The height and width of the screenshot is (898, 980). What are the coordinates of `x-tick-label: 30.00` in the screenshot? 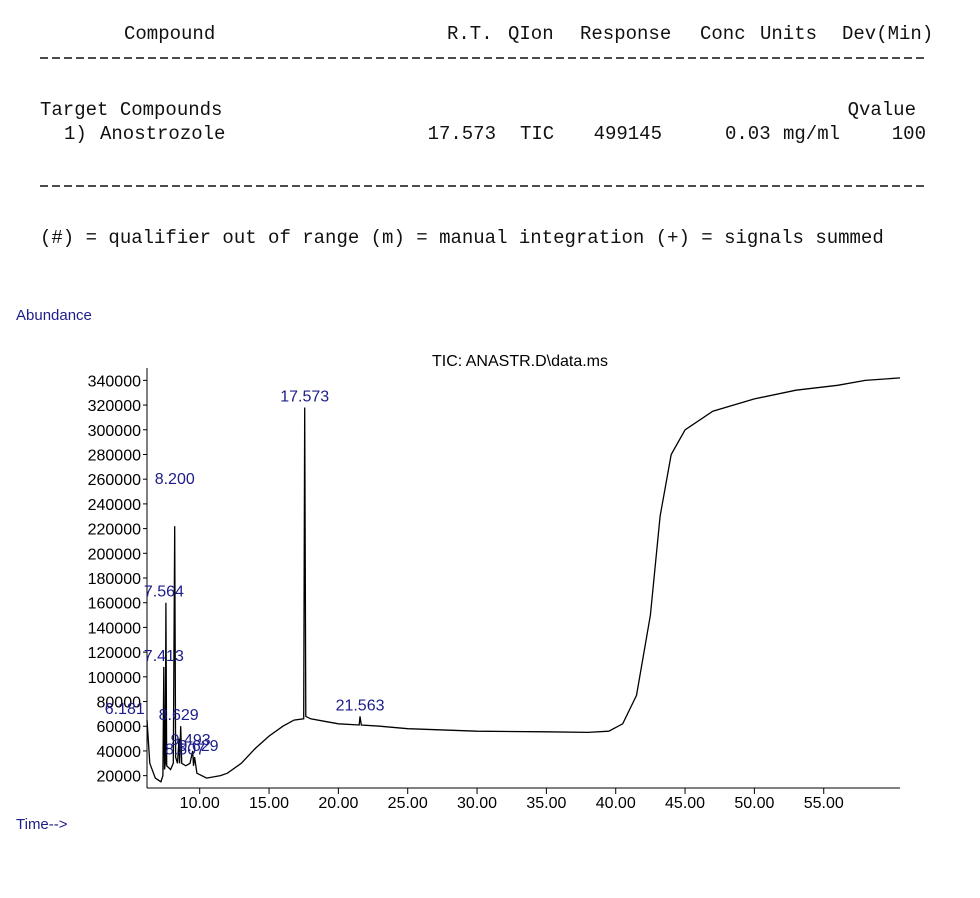 It's located at (477, 803).